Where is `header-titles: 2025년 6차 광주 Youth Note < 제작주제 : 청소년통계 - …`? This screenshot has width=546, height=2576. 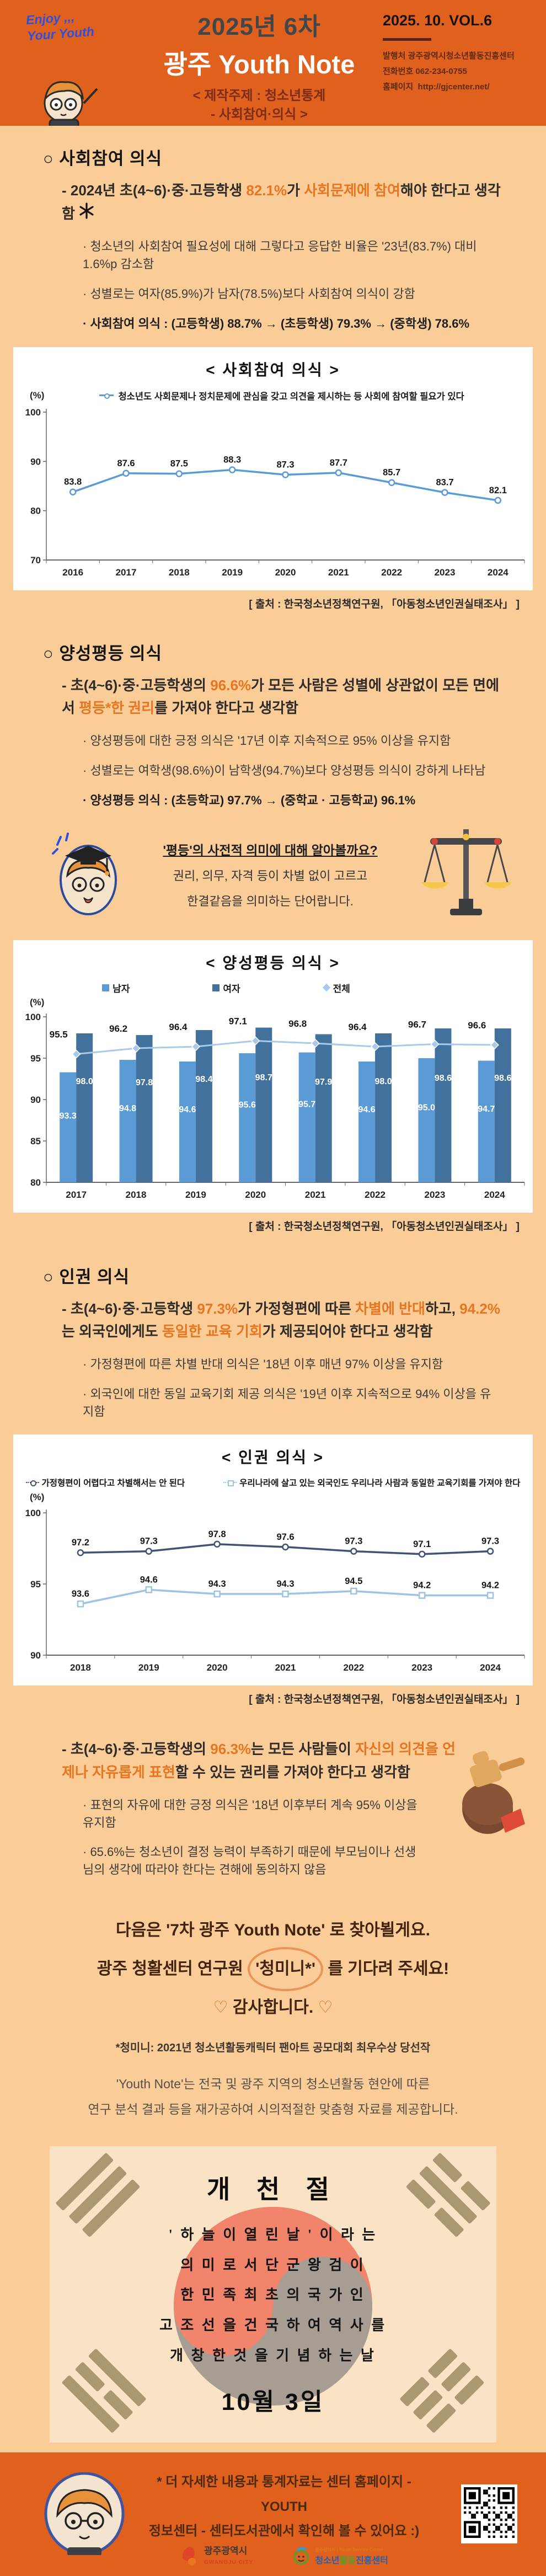 header-titles: 2025년 6차 광주 Youth Note < 제작주제 : 청소년통계 - … is located at coordinates (259, 65).